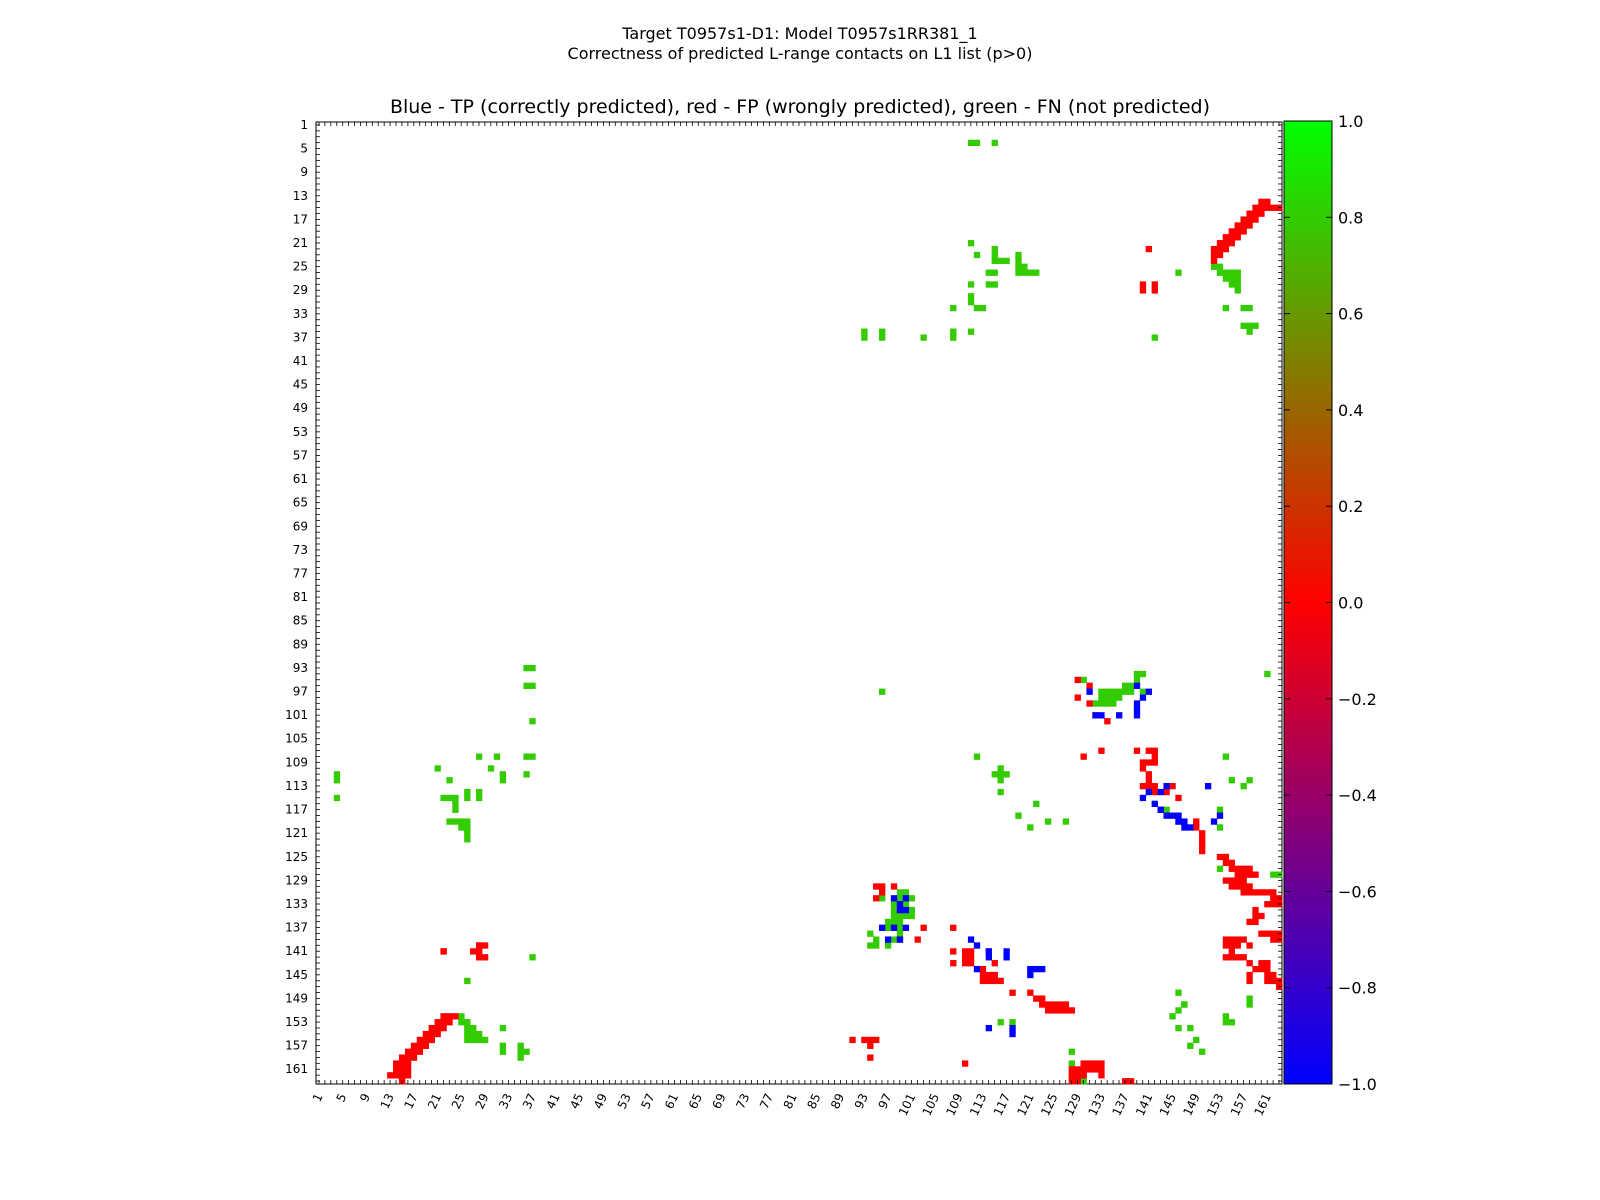  I want to click on x-tick-label: 105, so click(931, 1104).